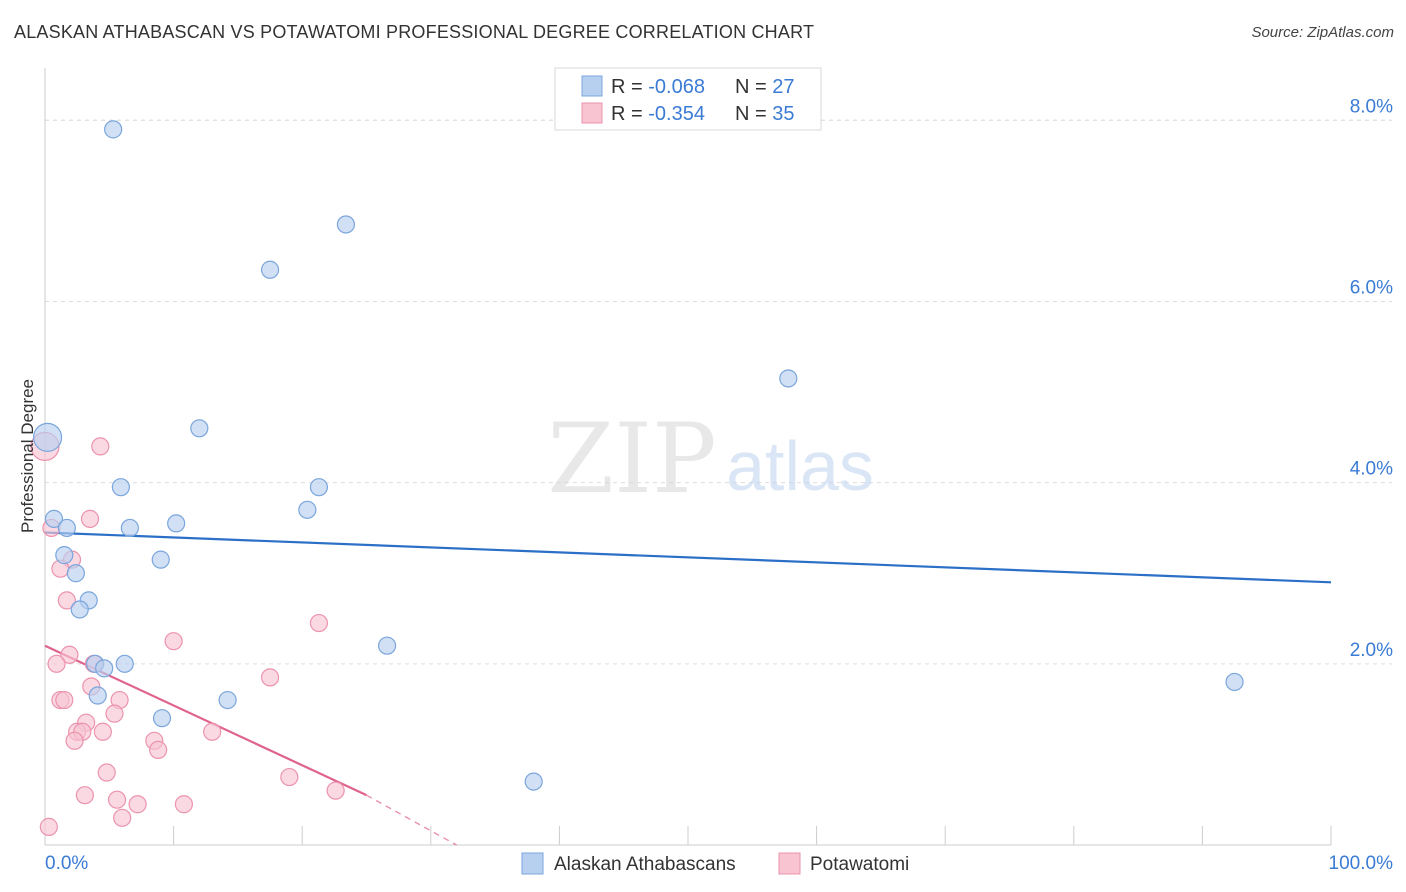 Image resolution: width=1406 pixels, height=892 pixels. Describe the element at coordinates (783, 87) in the screenshot. I see `legend-n-value: 27` at that location.